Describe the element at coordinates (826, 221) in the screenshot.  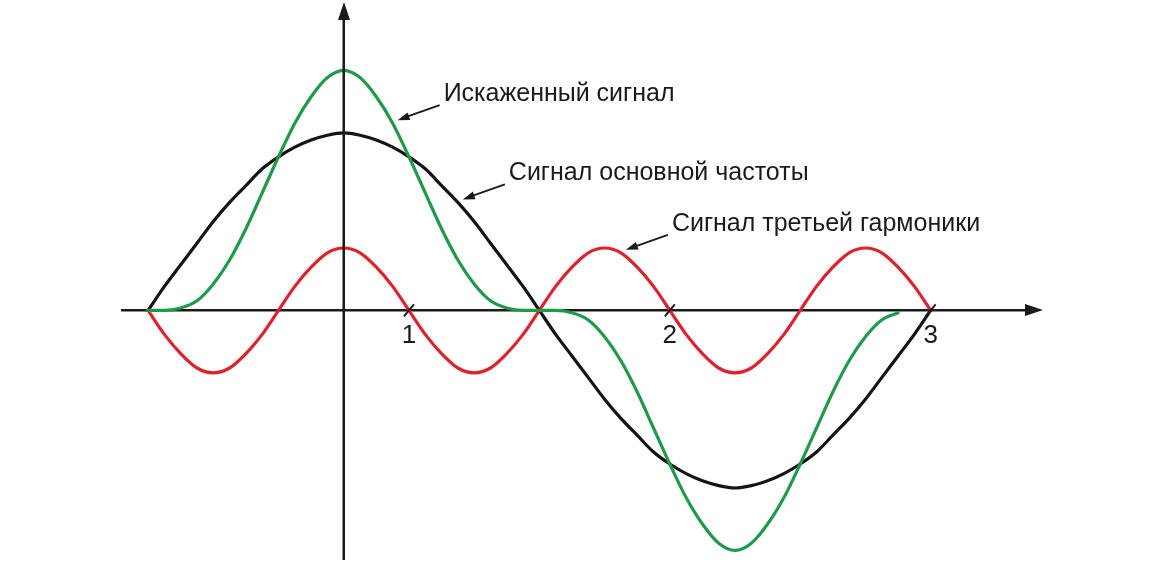
I see `series-label: Сигнал третьей гармоники` at that location.